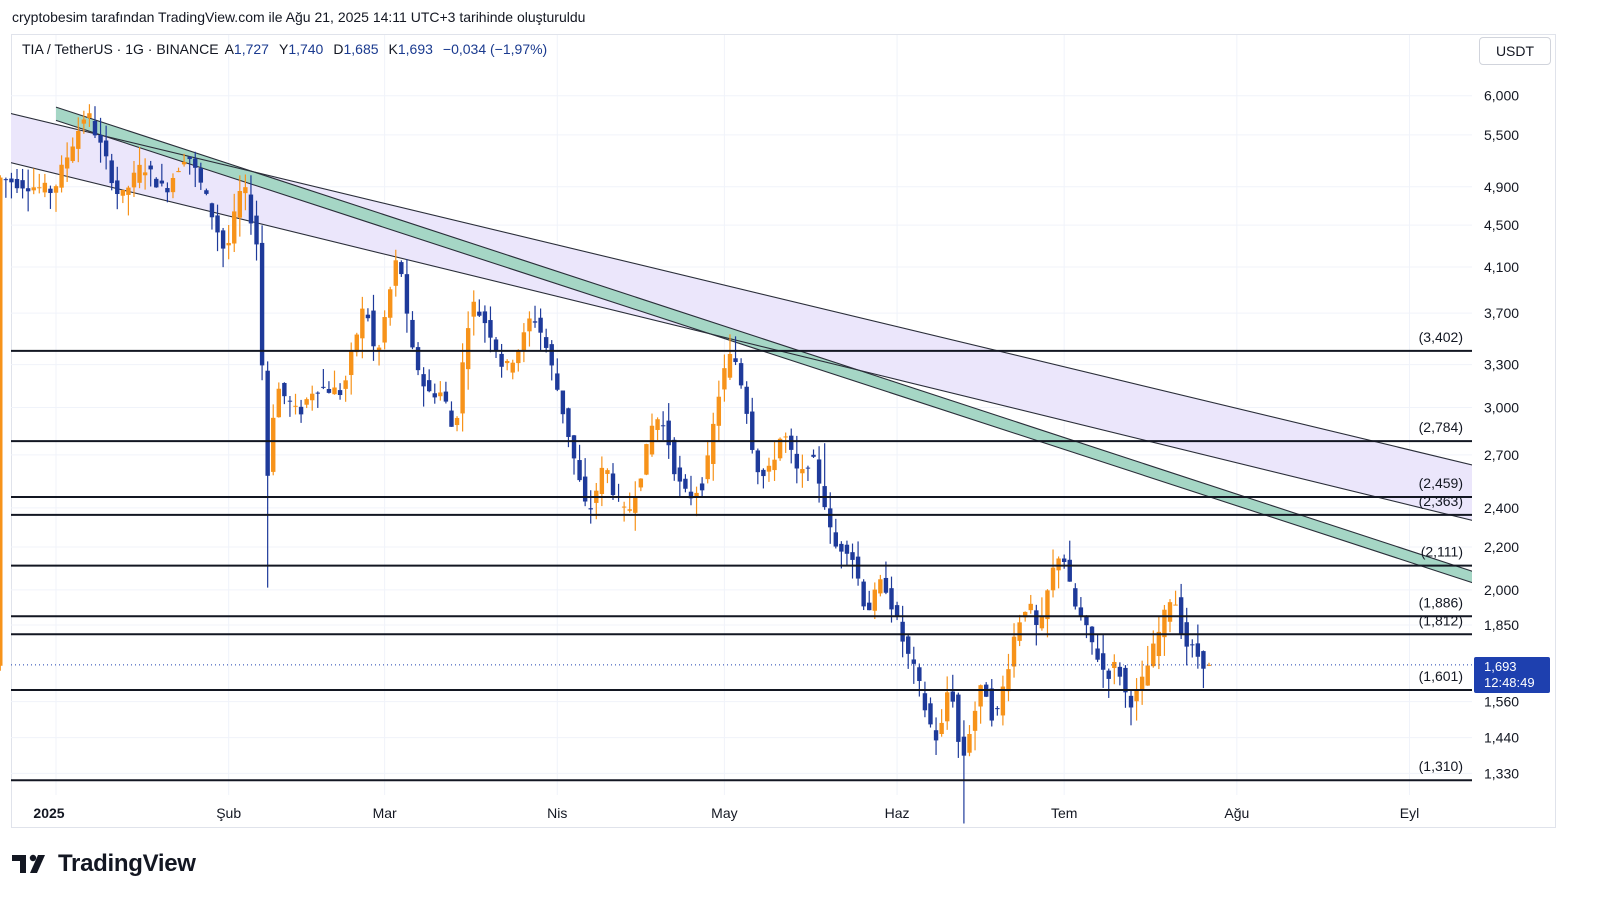 The image size is (1600, 916). Describe the element at coordinates (1501, 590) in the screenshot. I see `y-tick-label: 2,000` at that location.